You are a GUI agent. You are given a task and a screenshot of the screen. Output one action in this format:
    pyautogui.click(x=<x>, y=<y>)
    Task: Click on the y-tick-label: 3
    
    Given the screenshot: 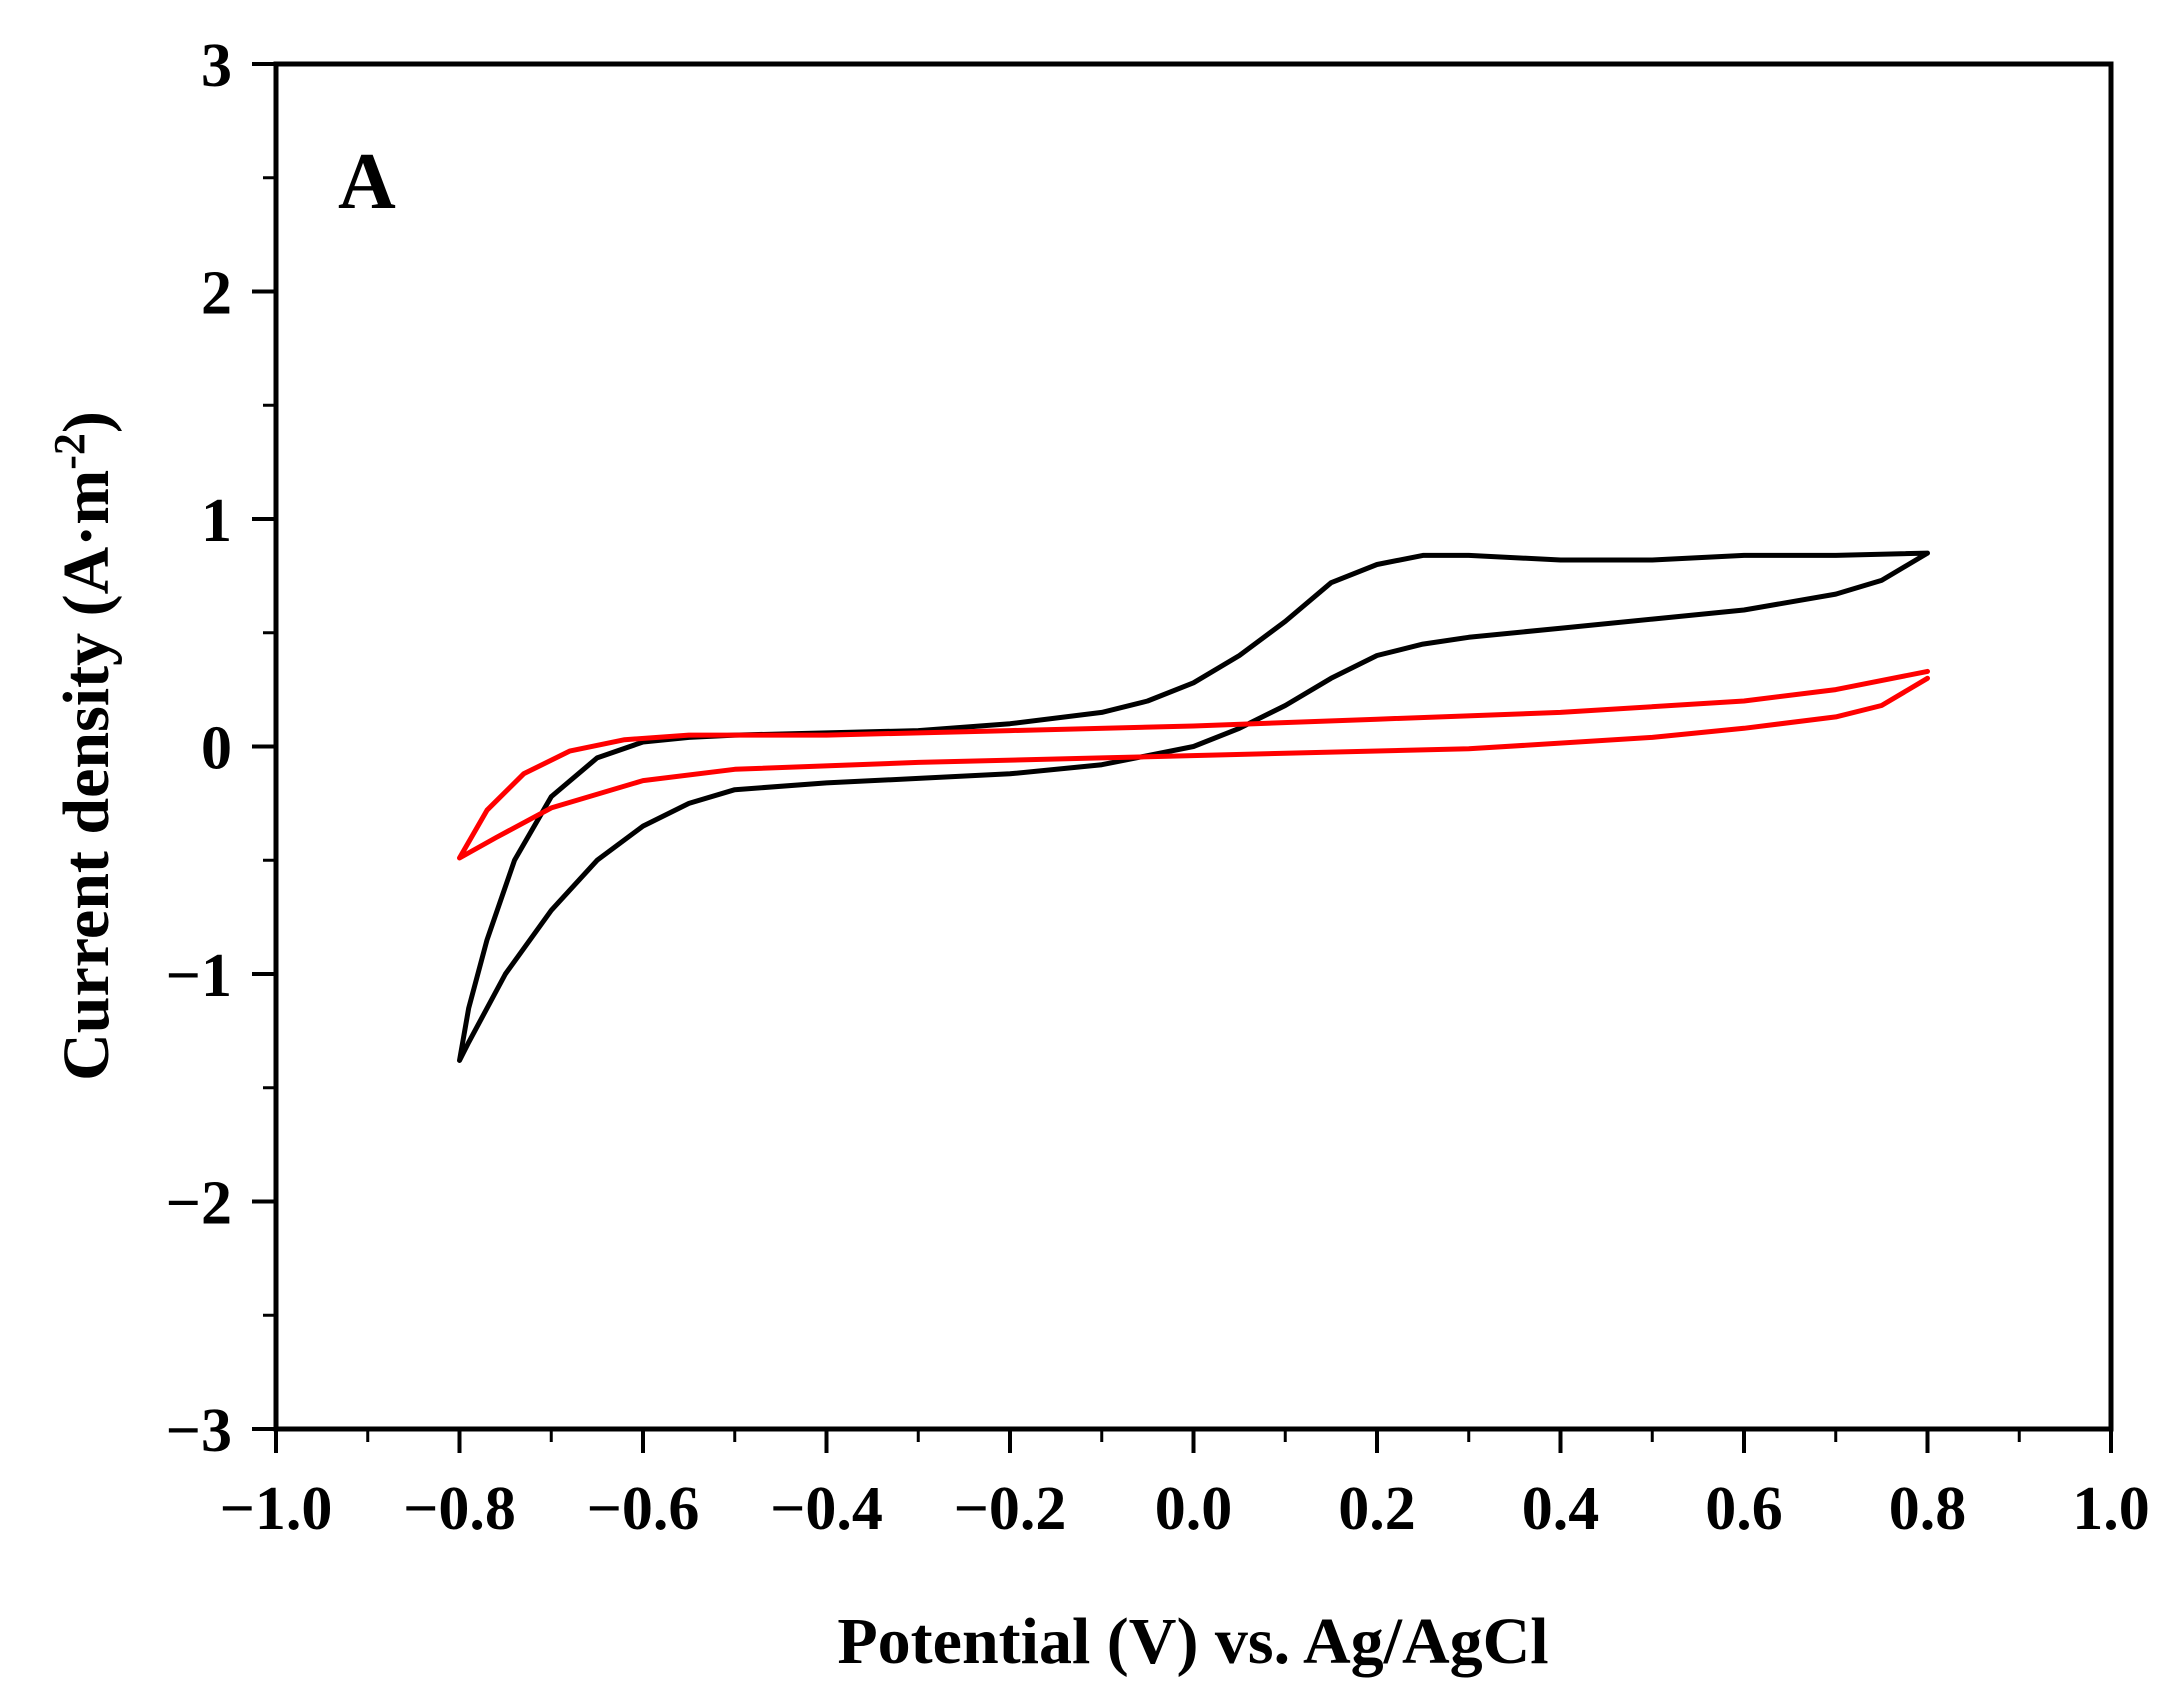 What is the action you would take?
    pyautogui.click(x=216, y=66)
    